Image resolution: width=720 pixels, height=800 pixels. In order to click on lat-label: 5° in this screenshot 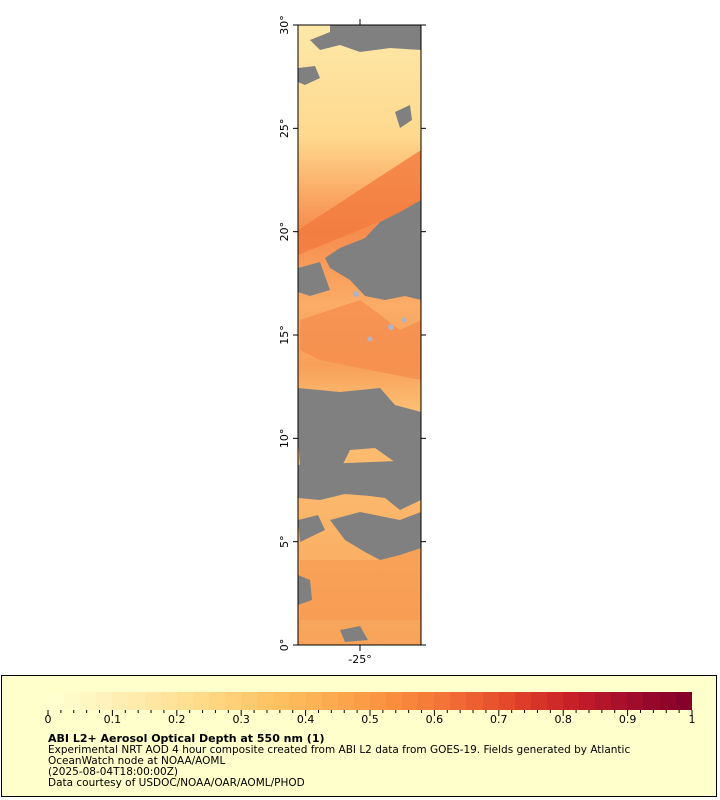, I will do `click(284, 541)`.